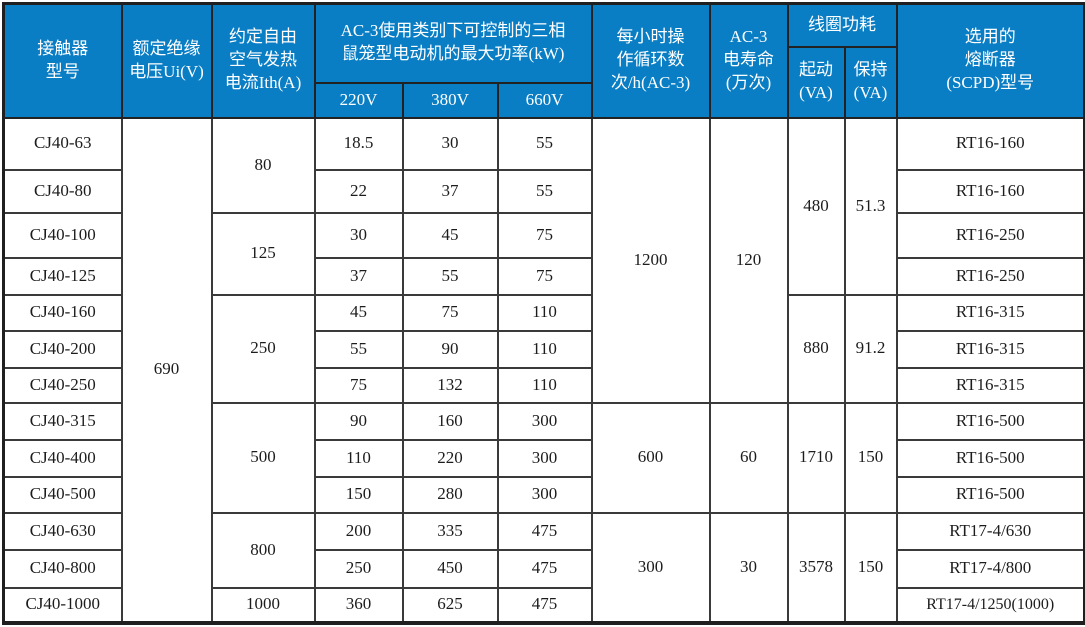  What do you see at coordinates (748, 260) in the screenshot?
I see `cell-electrical-life: 120` at bounding box center [748, 260].